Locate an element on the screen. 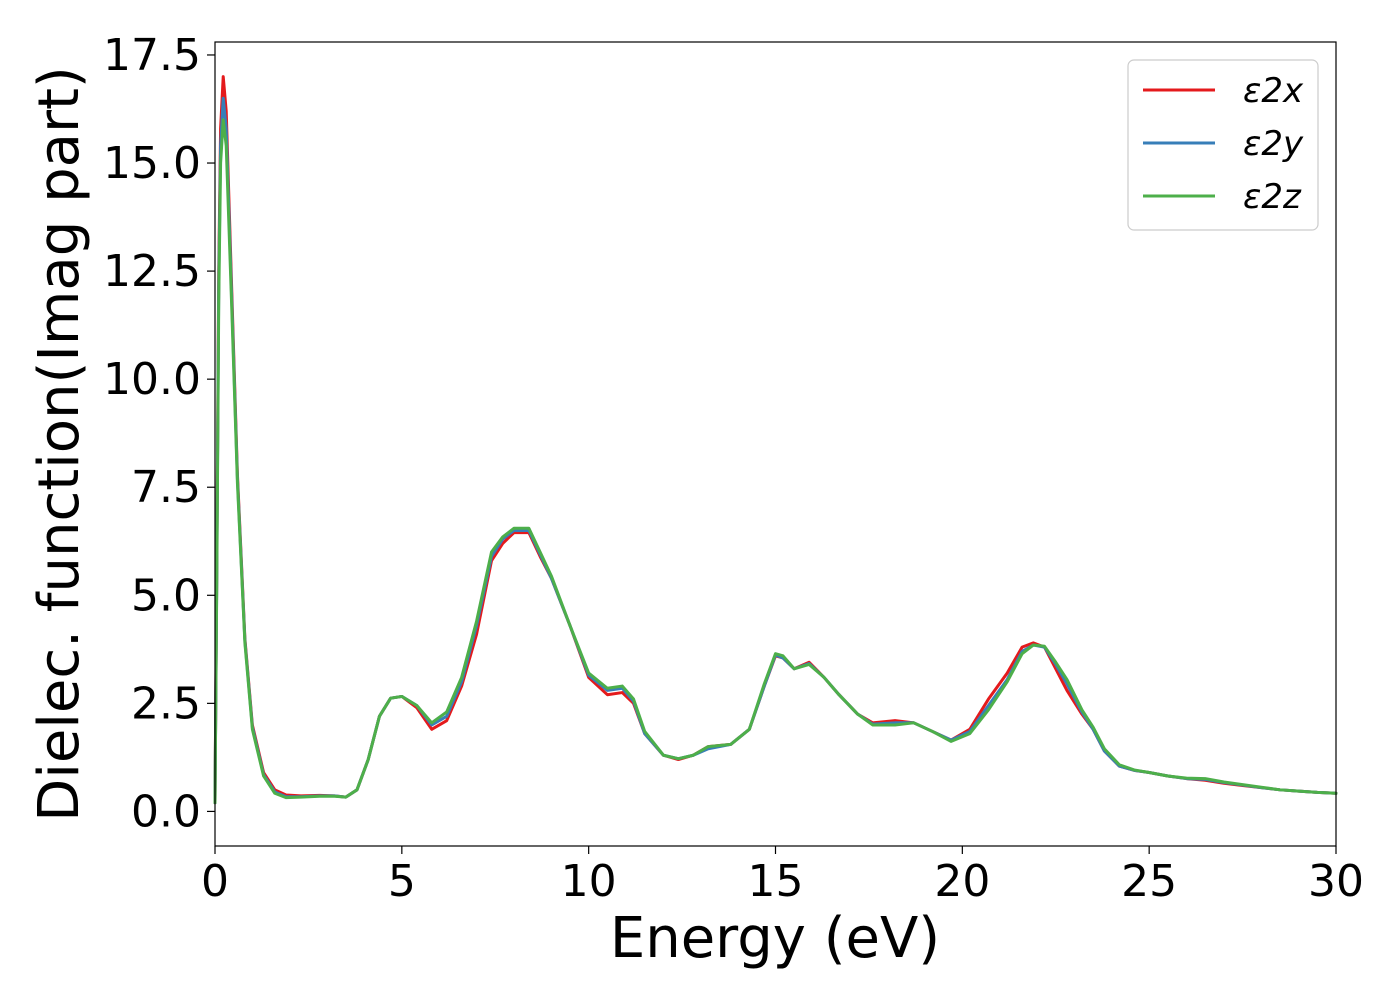 Image resolution: width=1400 pixels, height=1000 pixels. y-tick-label: 5.0 is located at coordinates (166, 595).